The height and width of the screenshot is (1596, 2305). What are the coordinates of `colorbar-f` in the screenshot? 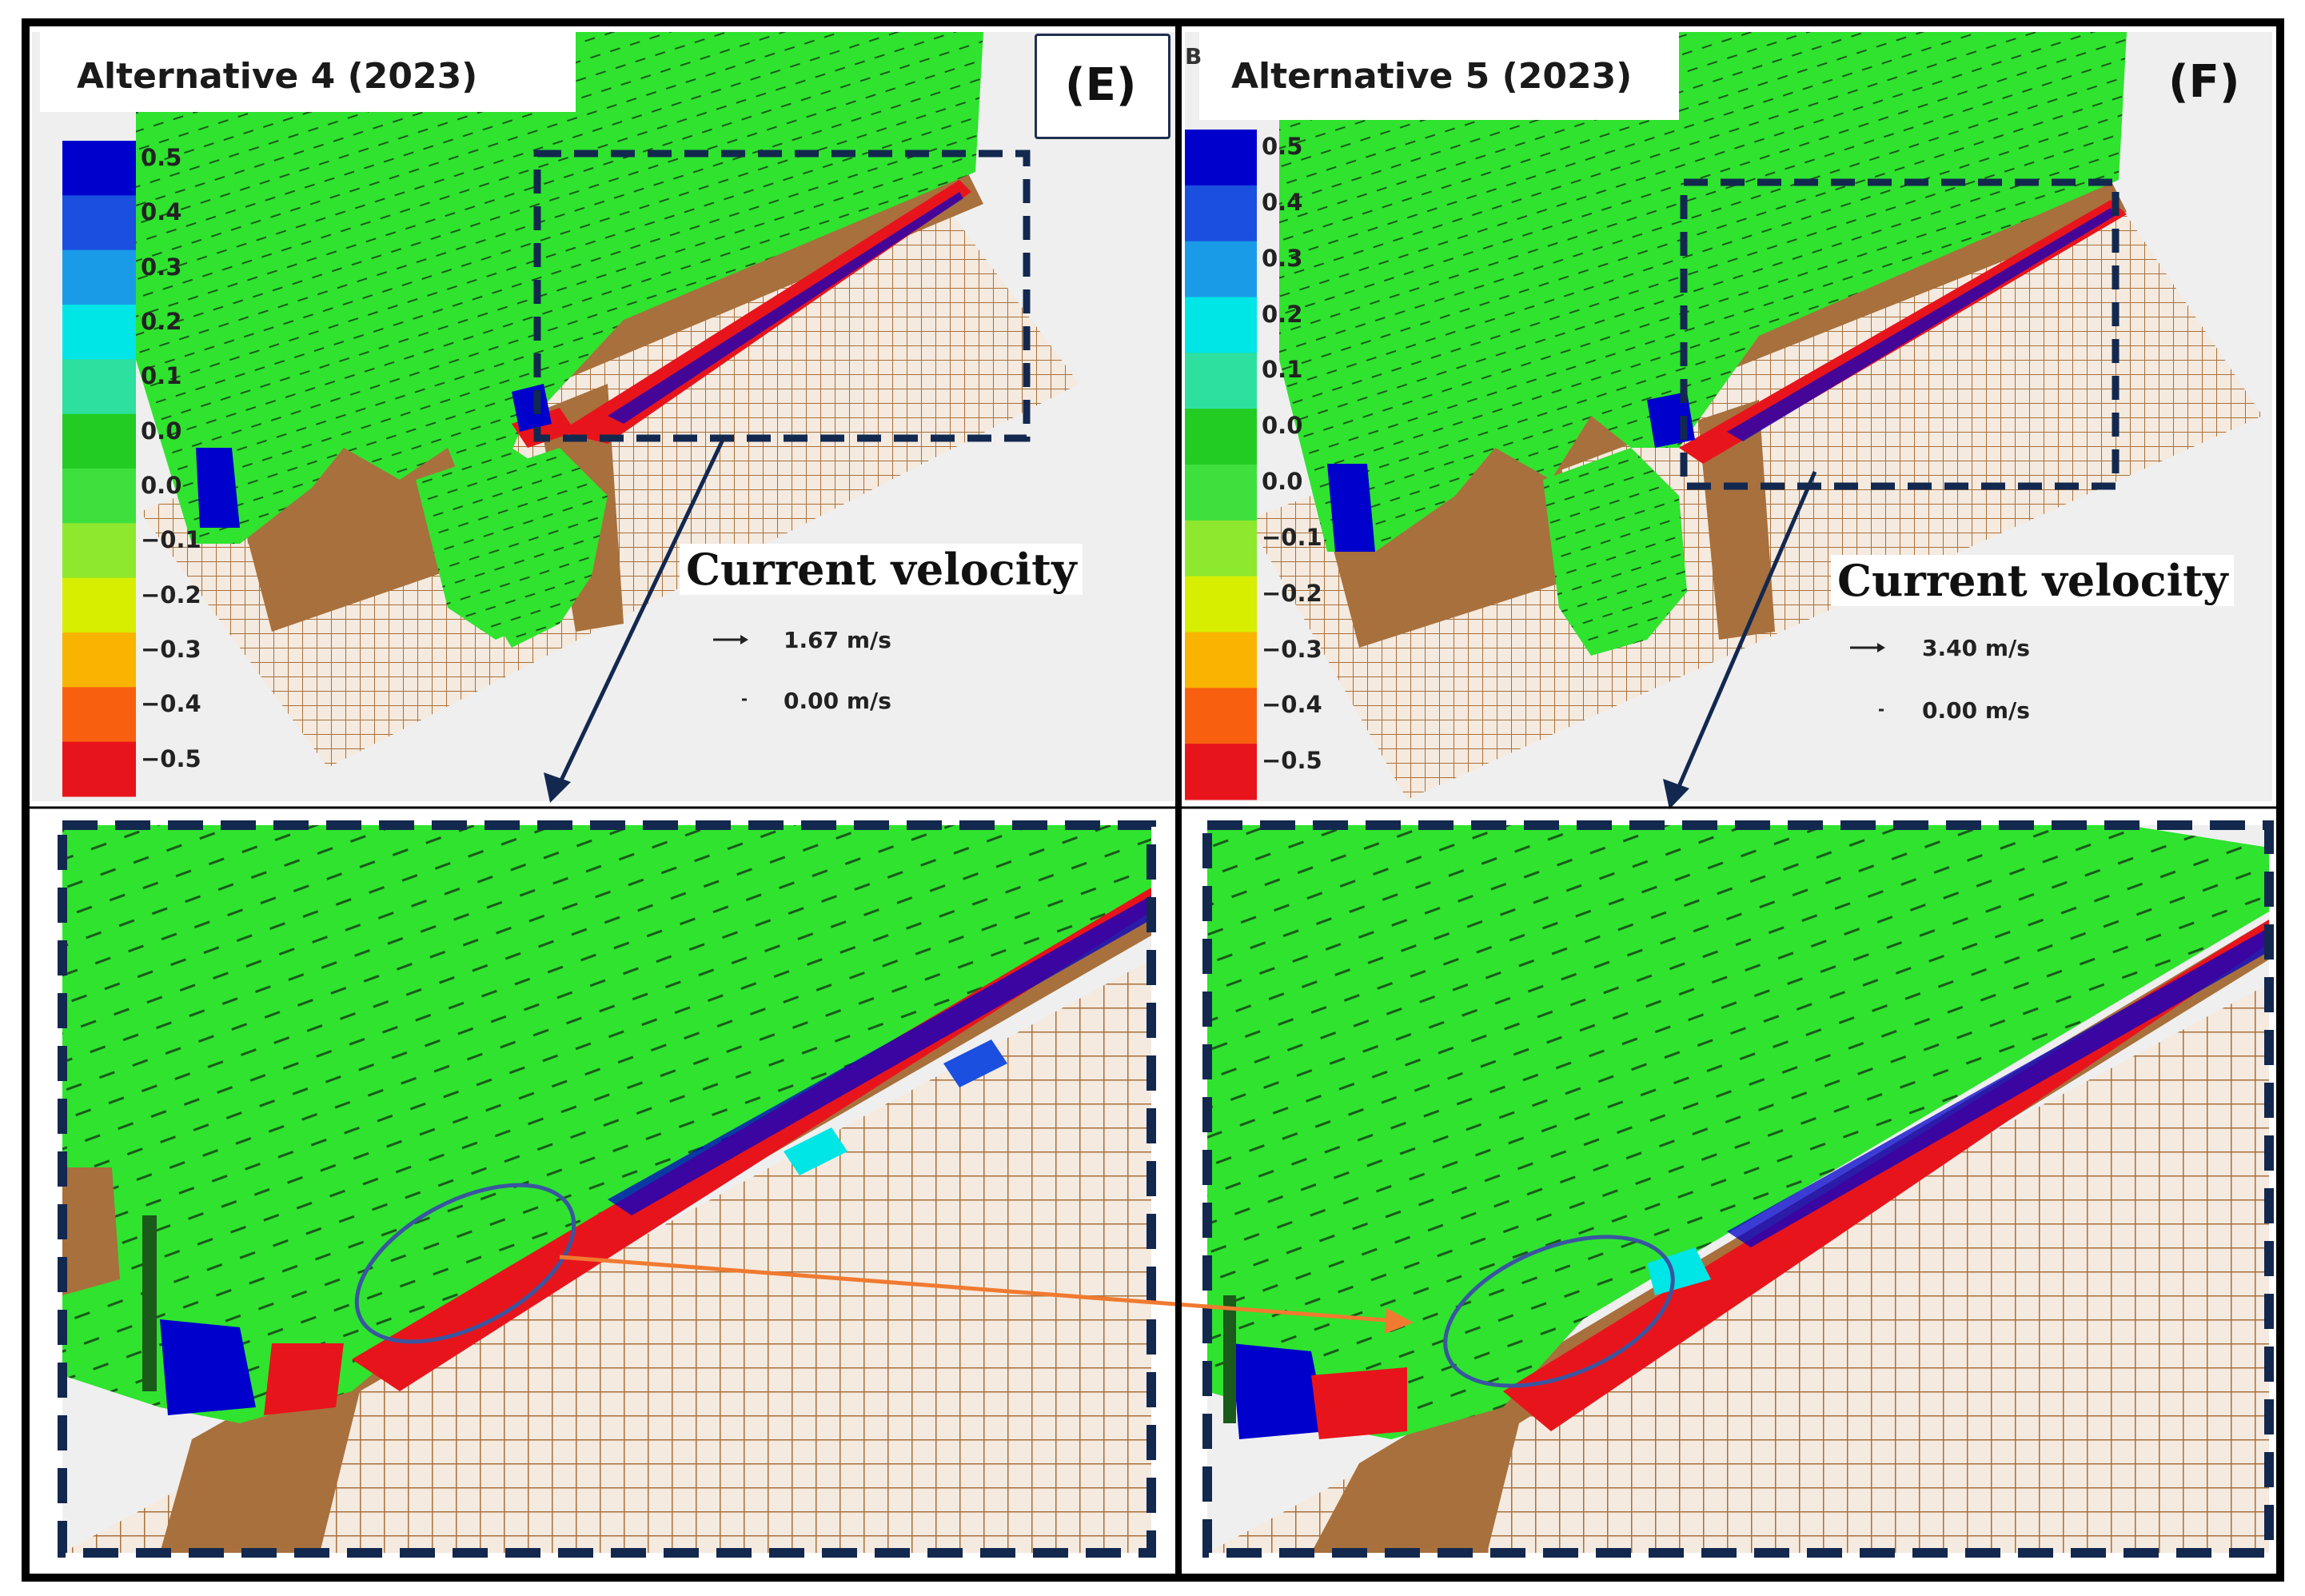 It's located at (1221, 465).